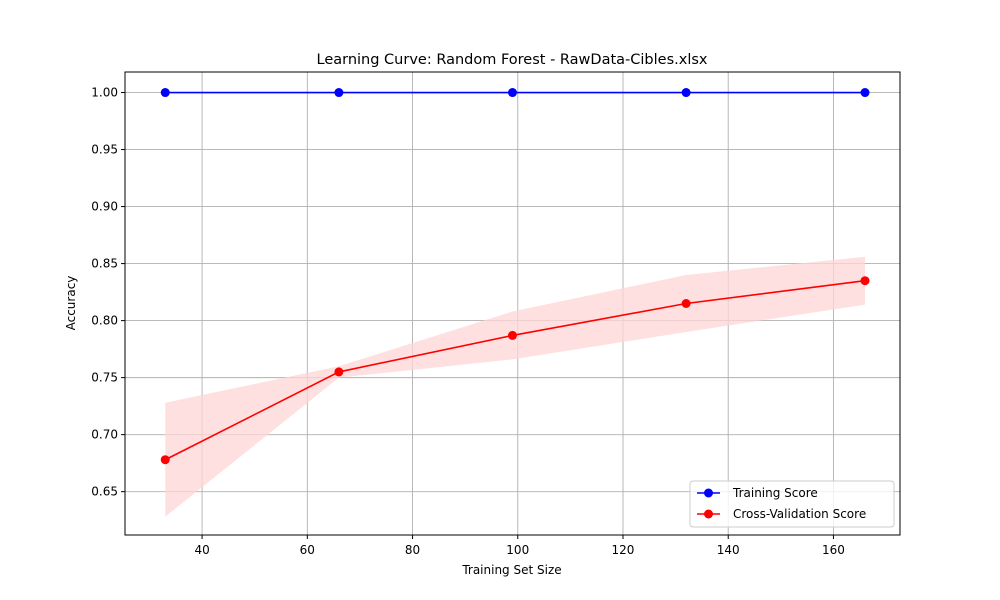 The width and height of the screenshot is (1000, 600). Describe the element at coordinates (799, 514) in the screenshot. I see `legend-cross-validation-score-label: Cross-Validation Score` at that location.